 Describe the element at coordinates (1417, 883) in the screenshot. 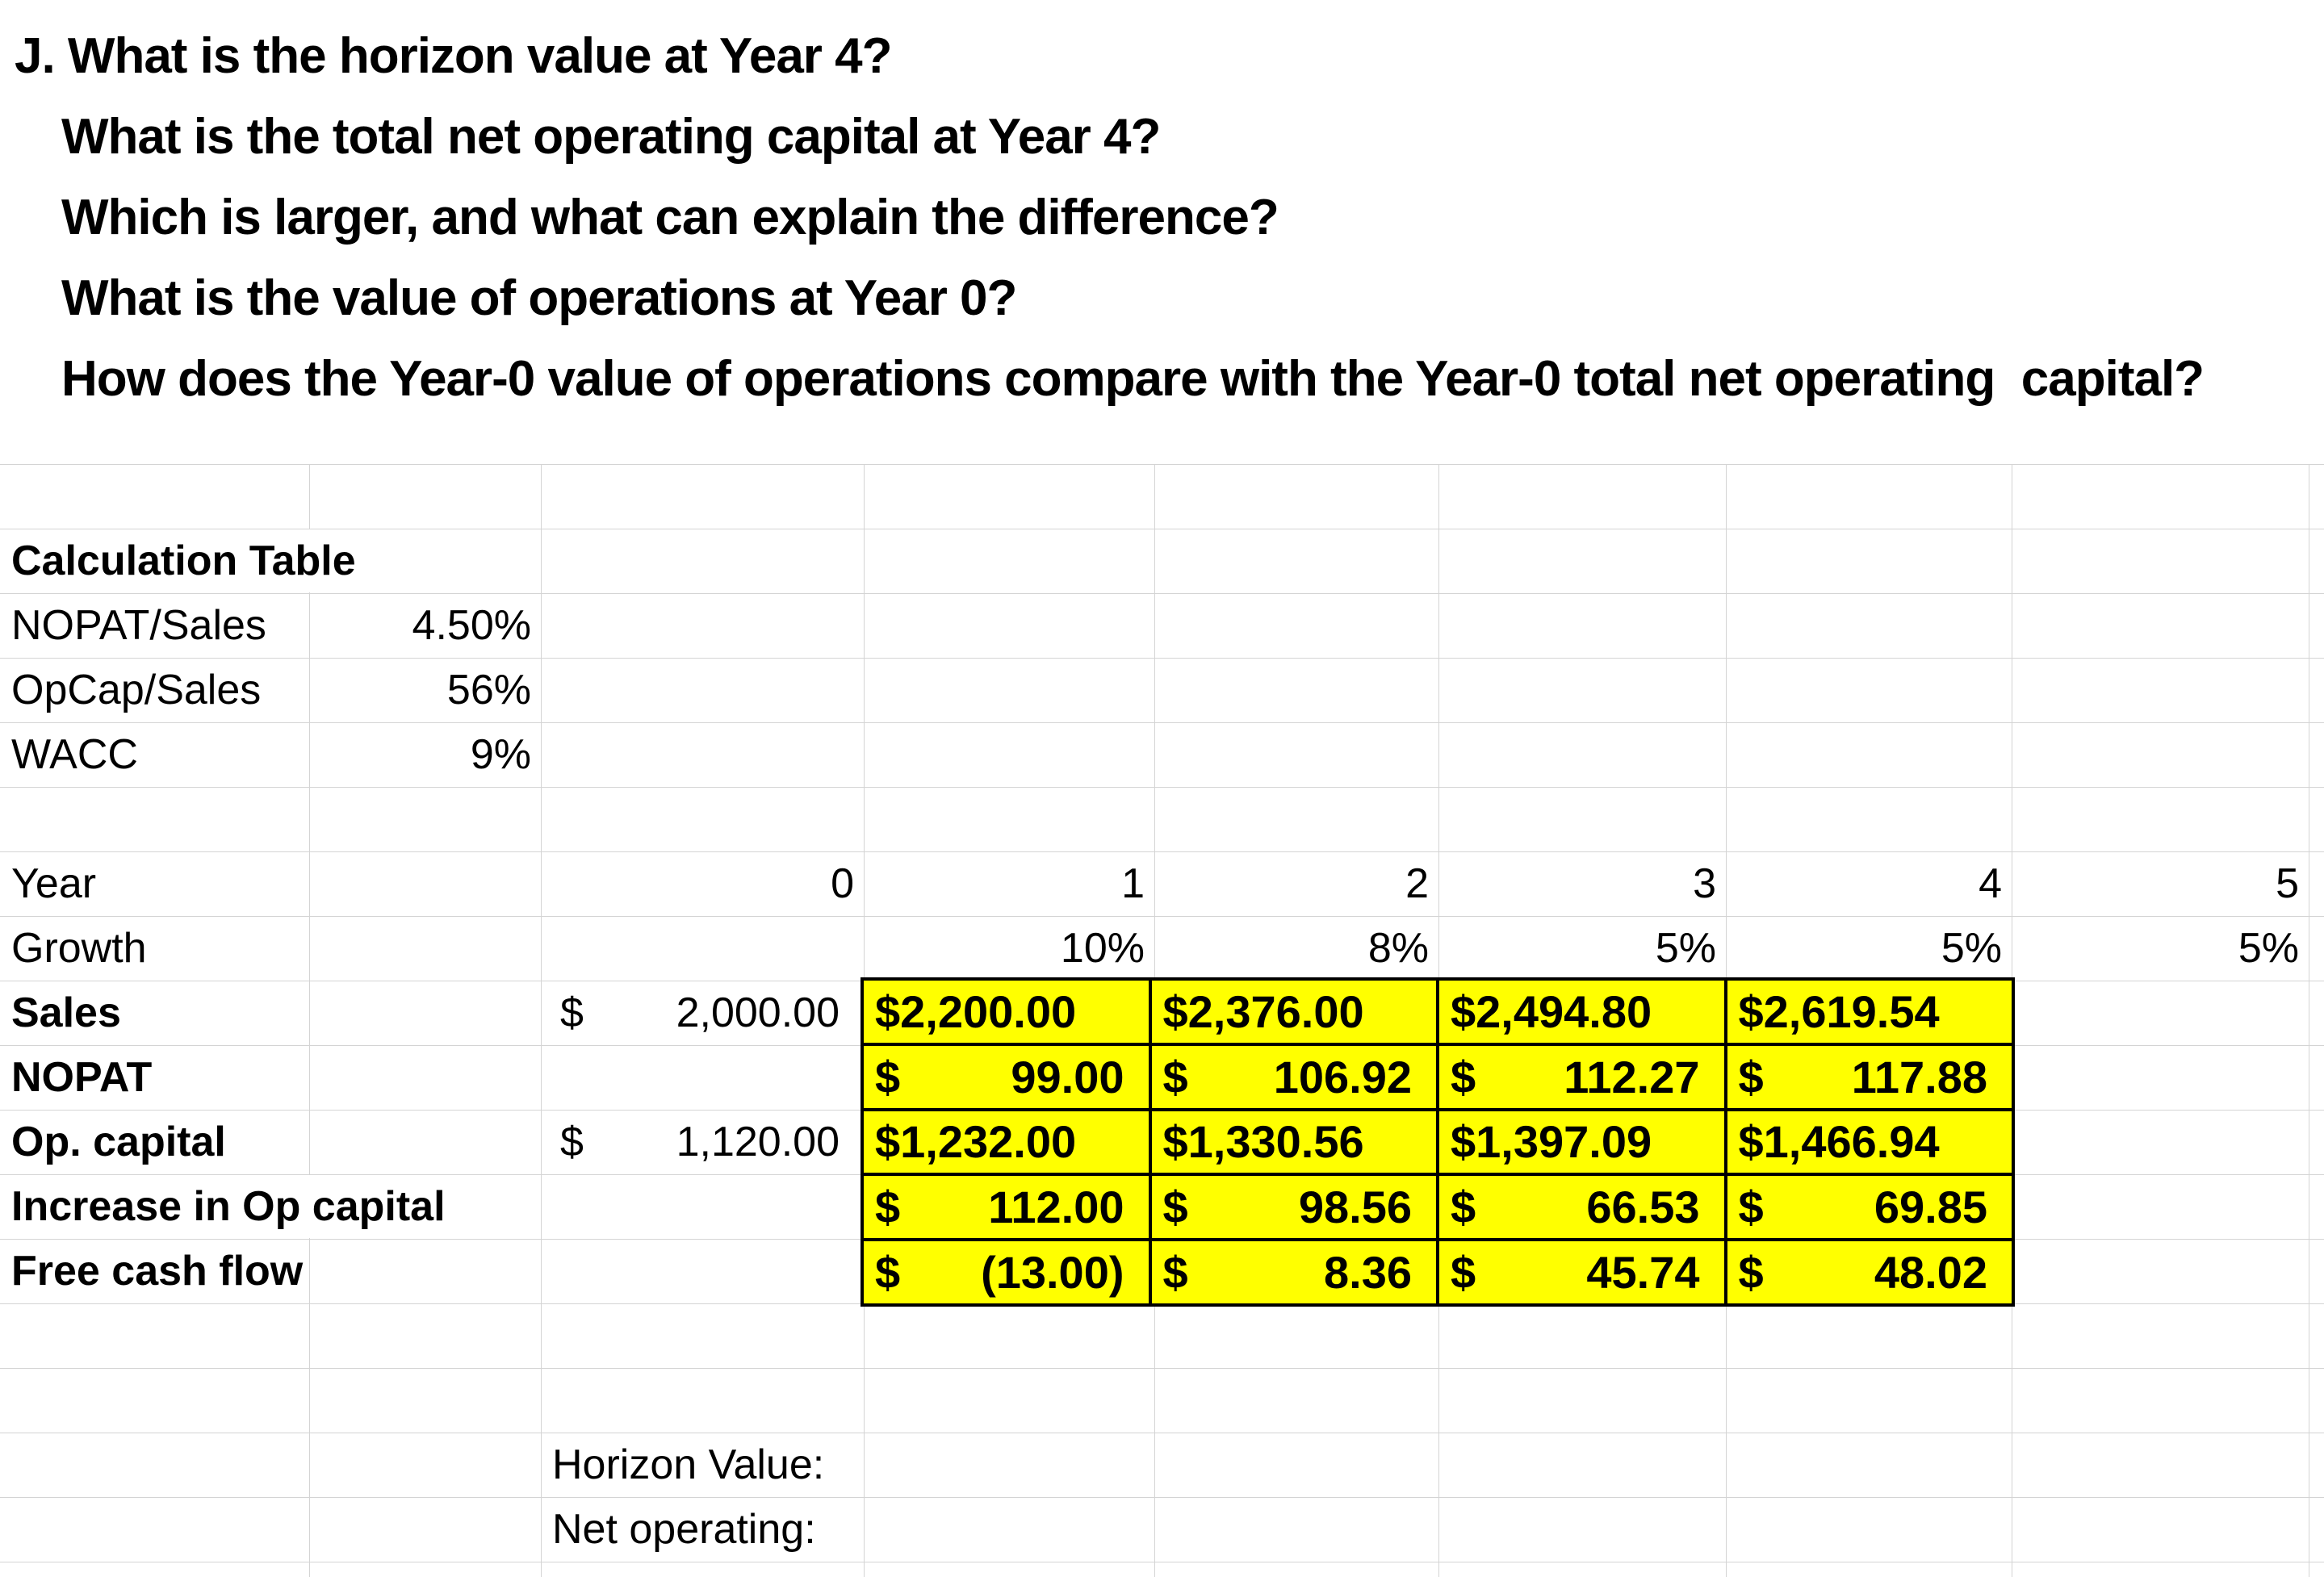

I see `cell-year-2: 2` at that location.